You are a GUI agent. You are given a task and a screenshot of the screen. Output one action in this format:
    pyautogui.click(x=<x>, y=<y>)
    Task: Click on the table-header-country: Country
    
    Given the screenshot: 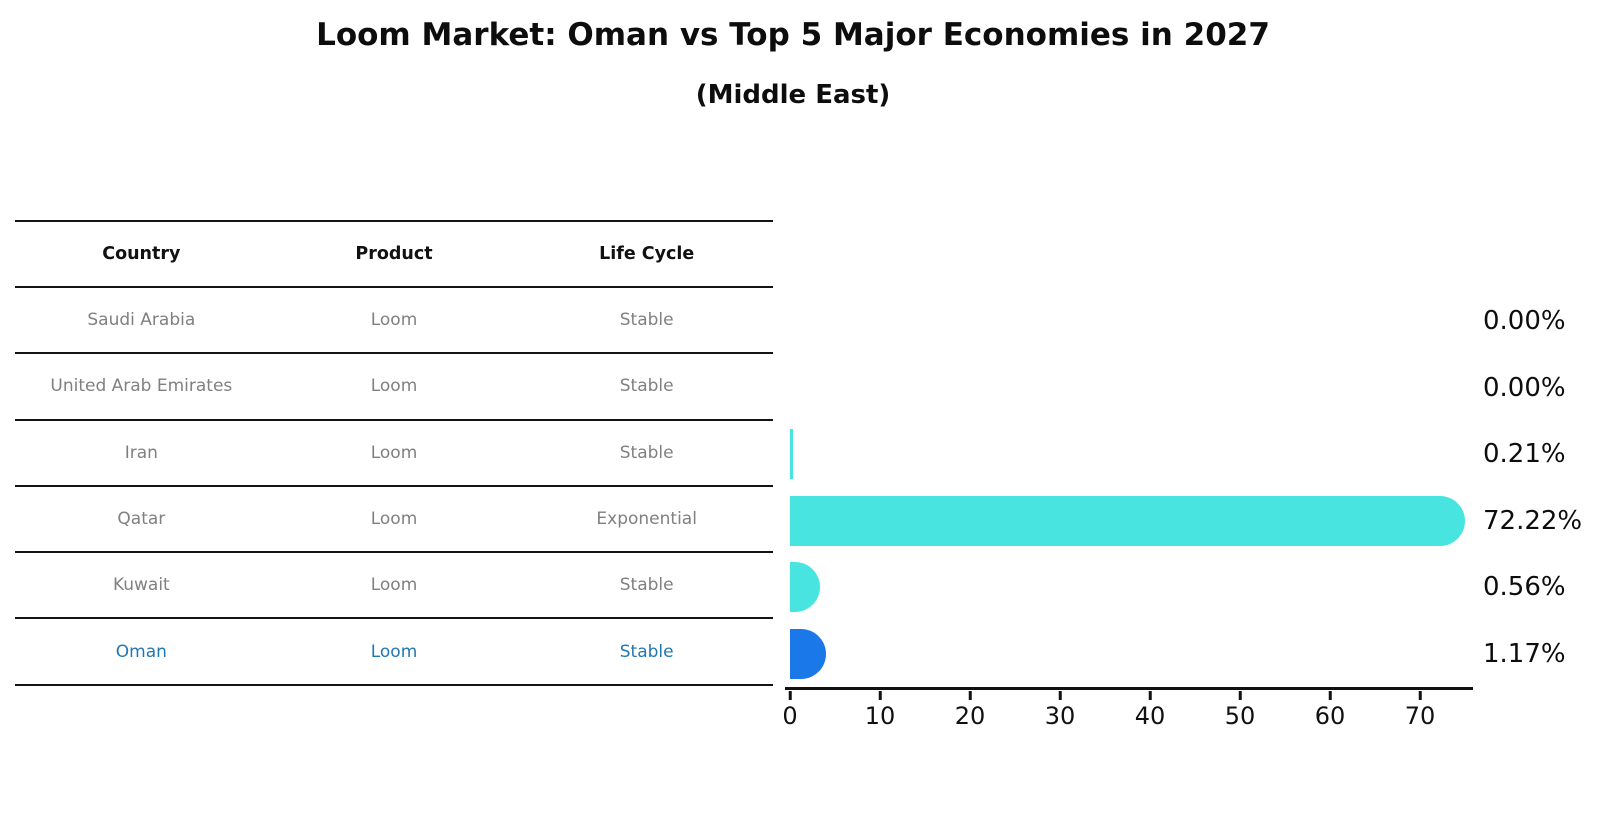 What is the action you would take?
    pyautogui.click(x=141, y=254)
    